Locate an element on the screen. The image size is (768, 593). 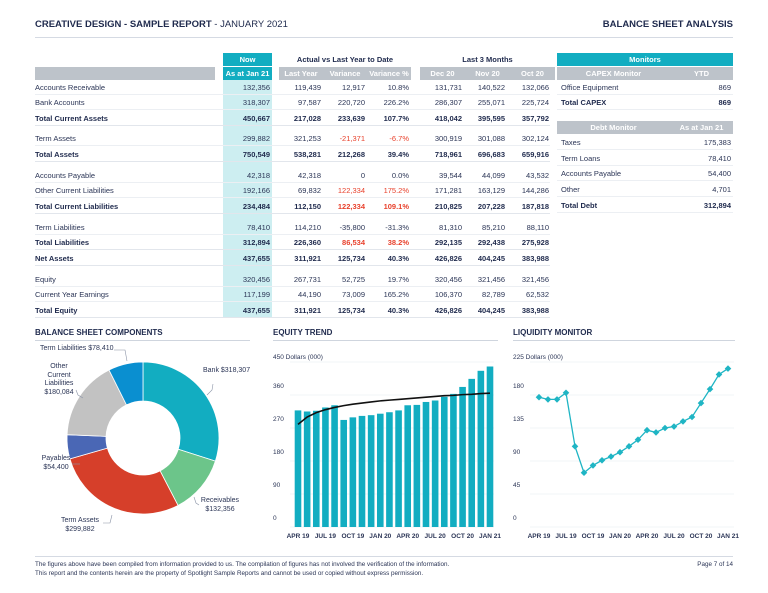
table-cell: 418,042 is located at coordinates (448, 118).